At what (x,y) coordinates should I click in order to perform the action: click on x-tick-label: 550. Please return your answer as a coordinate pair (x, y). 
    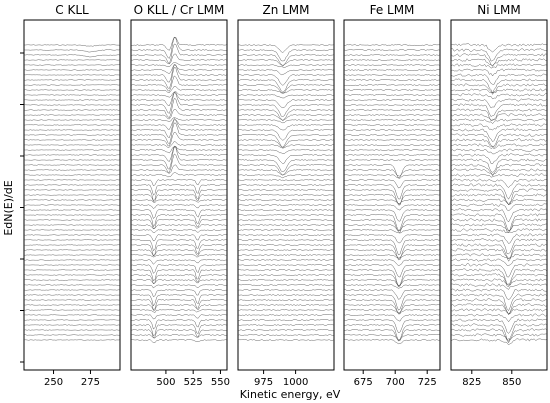
    Looking at the image, I should click on (220, 382).